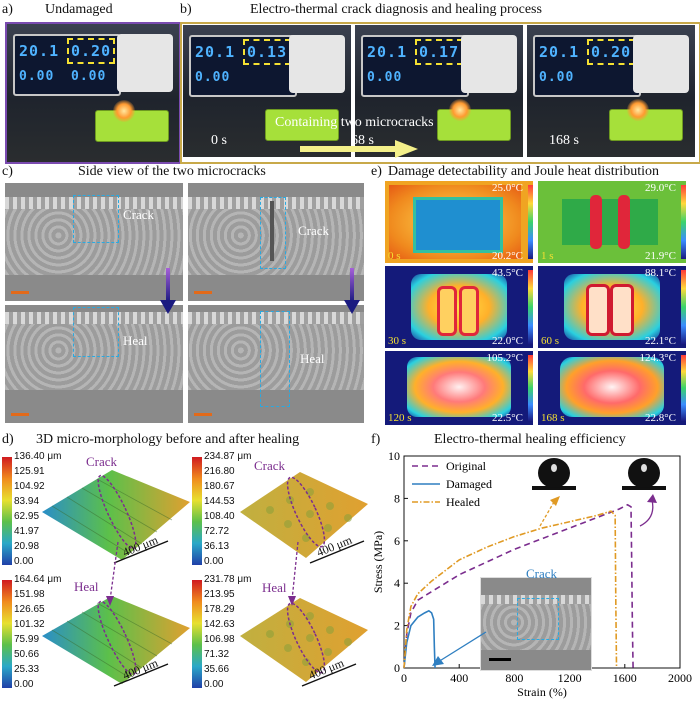  I want to click on chart-series, so click(518, 586).